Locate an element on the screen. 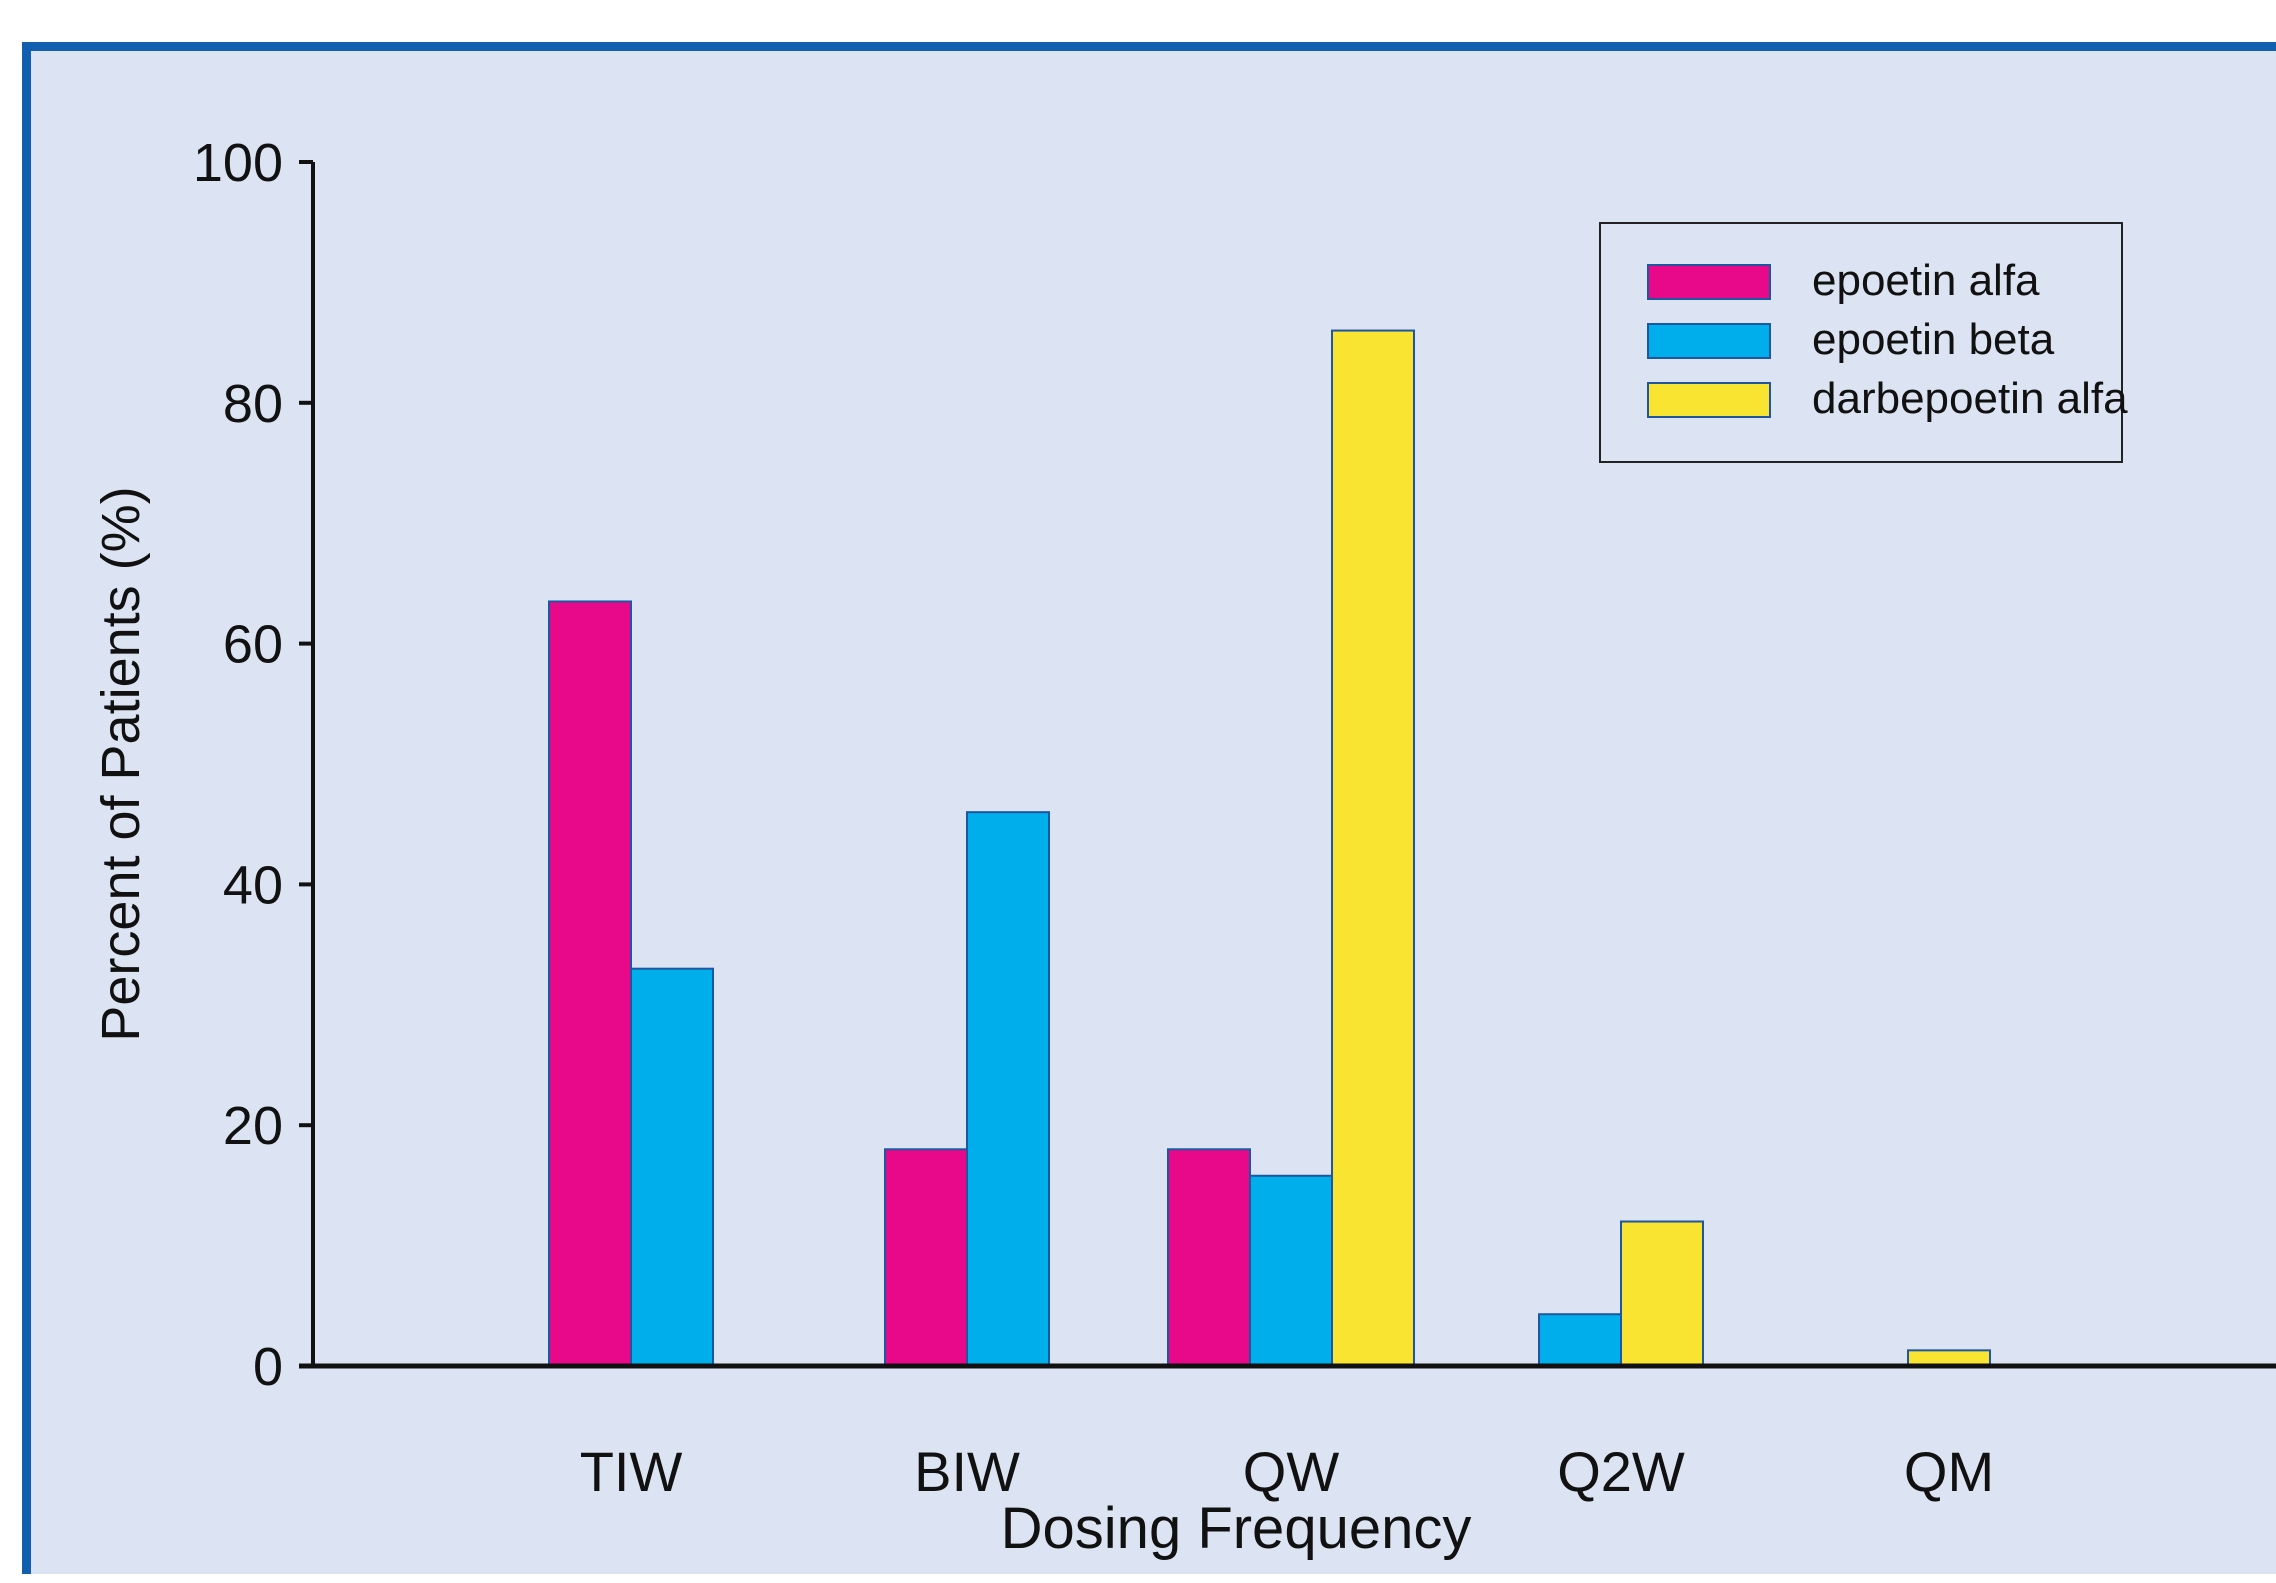  x-axis-label: Dosing Frequency is located at coordinates (1236, 1528).